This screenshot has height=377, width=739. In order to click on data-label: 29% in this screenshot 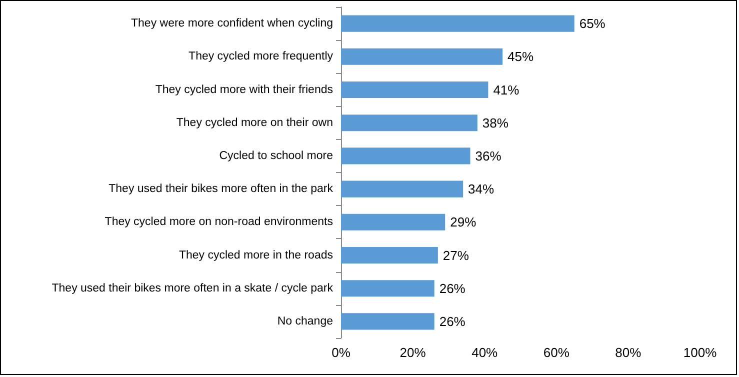, I will do `click(463, 222)`.